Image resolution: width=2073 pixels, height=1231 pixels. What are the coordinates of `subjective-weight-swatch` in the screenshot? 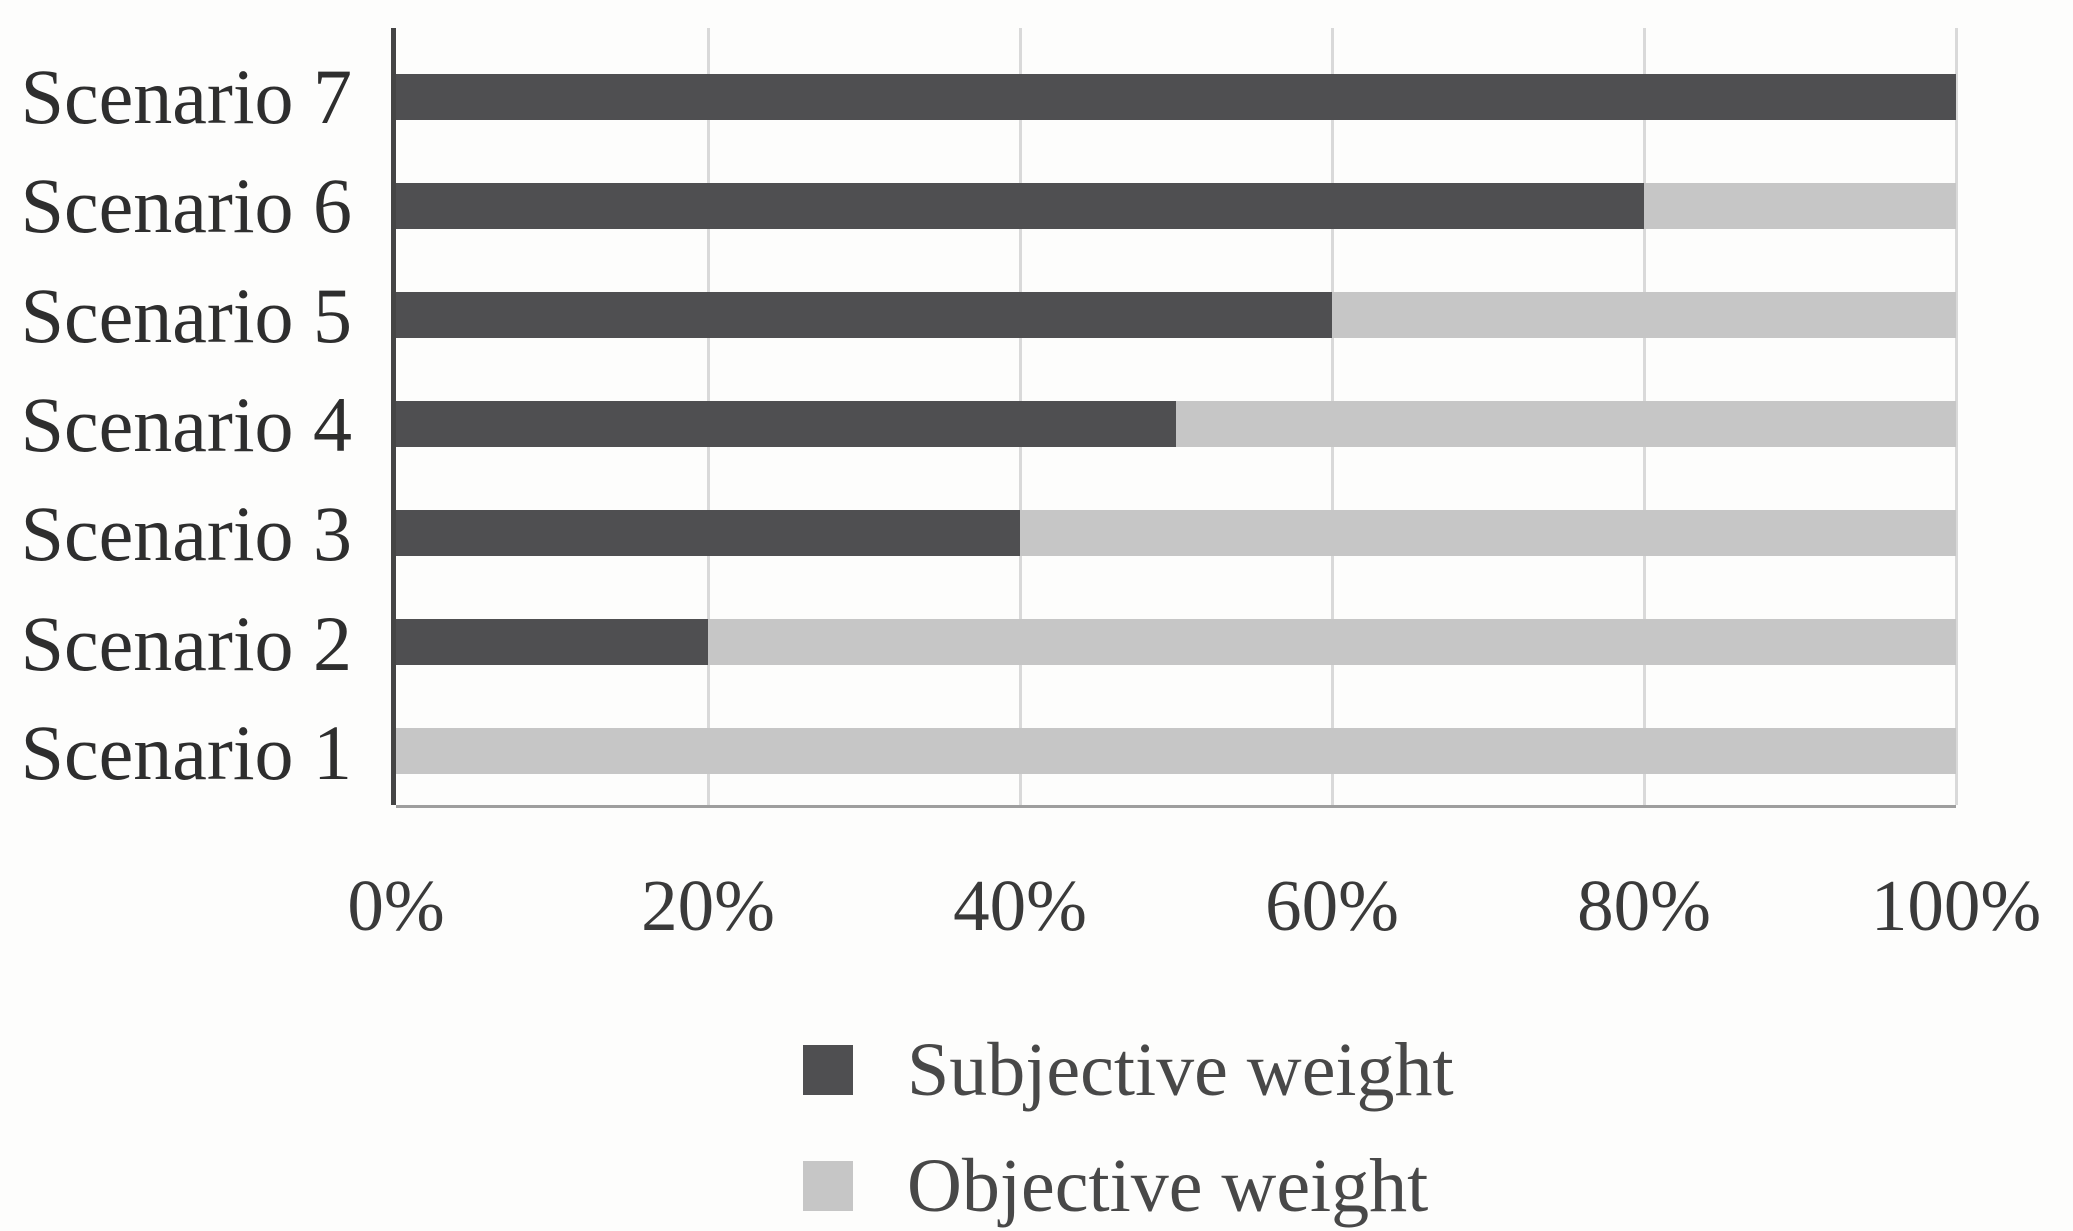 It's located at (828, 1070).